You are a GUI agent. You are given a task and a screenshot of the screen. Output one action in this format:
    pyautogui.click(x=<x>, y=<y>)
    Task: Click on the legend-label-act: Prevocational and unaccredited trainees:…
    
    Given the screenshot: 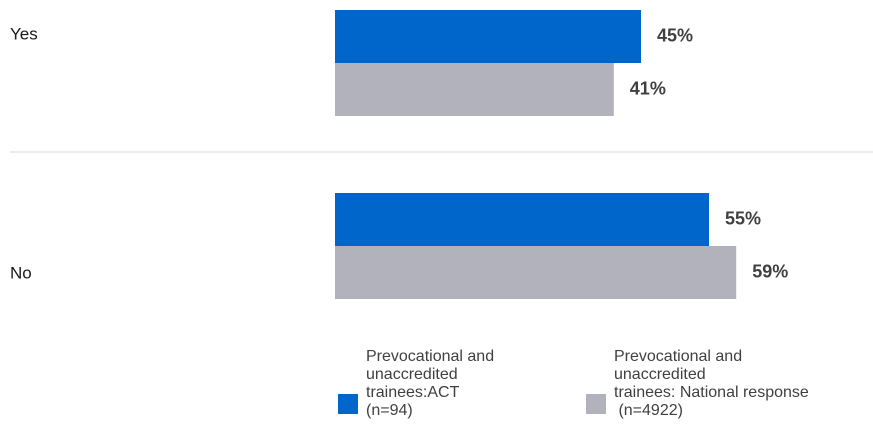 What is the action you would take?
    pyautogui.click(x=430, y=383)
    